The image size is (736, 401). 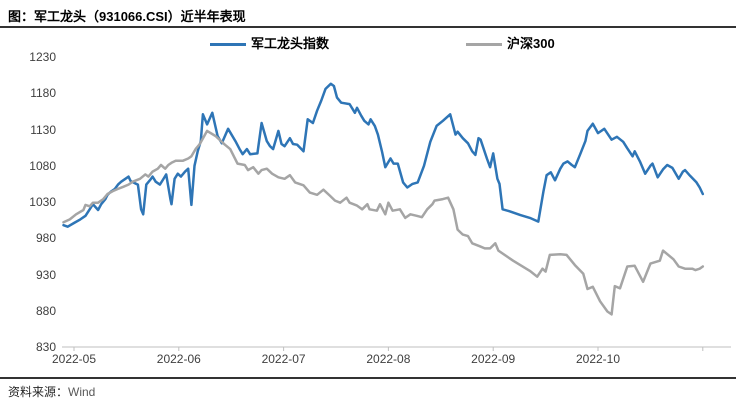 I want to click on x-tick-label: 2022-07, so click(x=283, y=359).